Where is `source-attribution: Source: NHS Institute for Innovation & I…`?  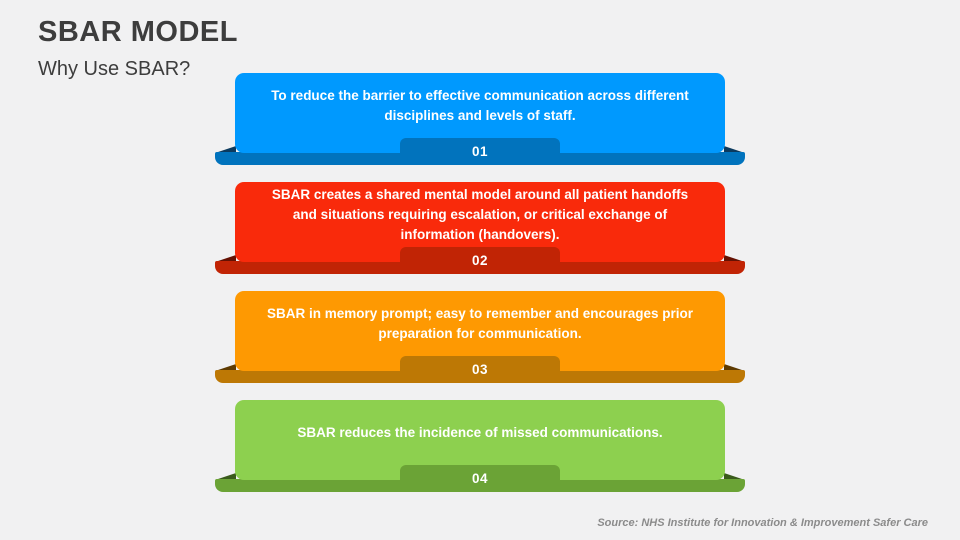 source-attribution: Source: NHS Institute for Innovation & I… is located at coordinates (762, 523).